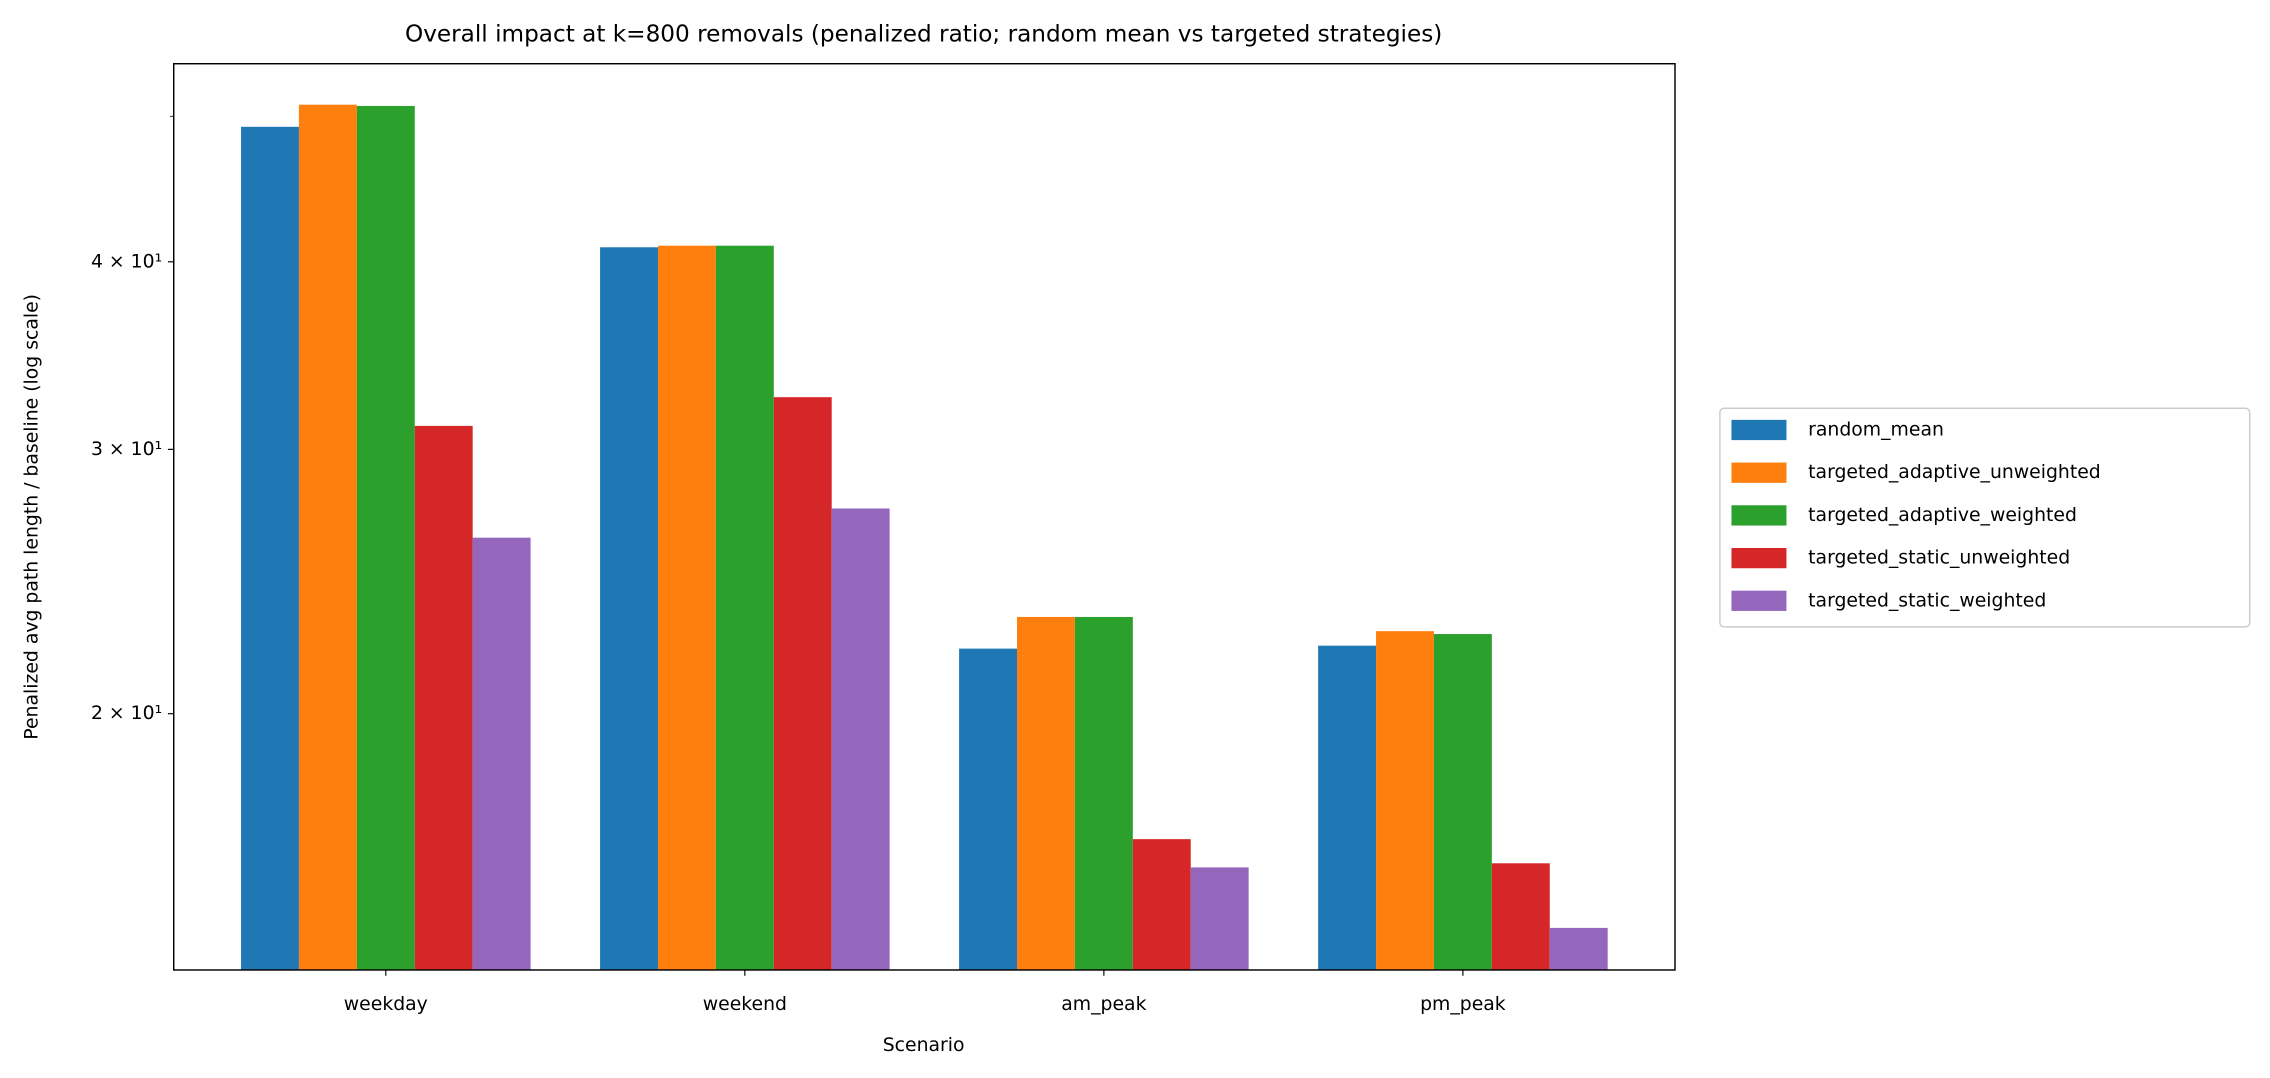 The image size is (2270, 1078). What do you see at coordinates (1927, 600) in the screenshot?
I see `legend-label: targeted_static_weighted` at bounding box center [1927, 600].